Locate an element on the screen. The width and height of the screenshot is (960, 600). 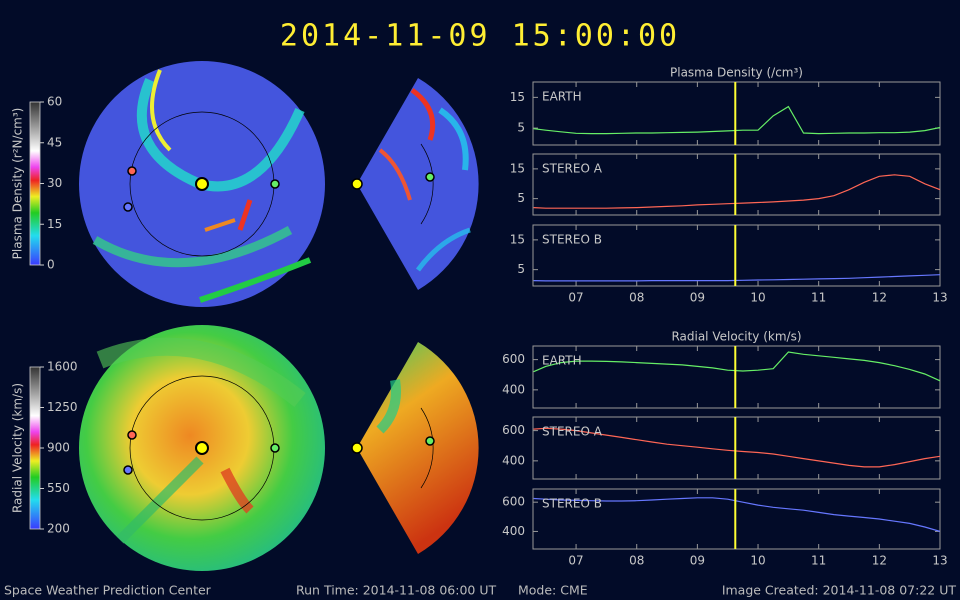
footer-center: Space Weather Prediction Center is located at coordinates (108, 590).